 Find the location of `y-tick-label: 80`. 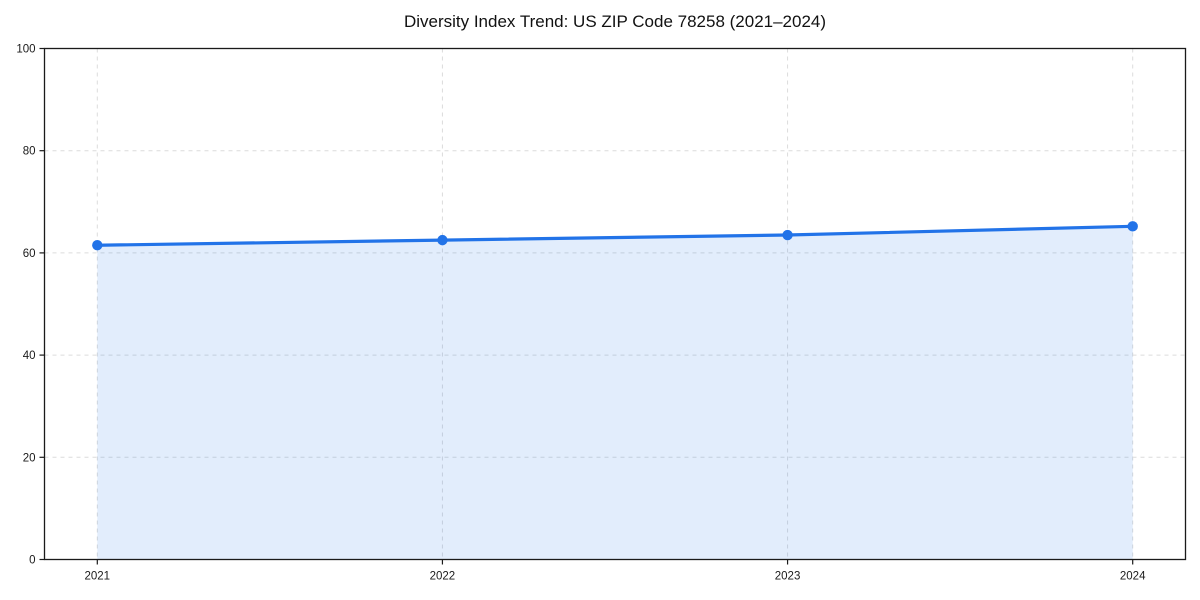

y-tick-label: 80 is located at coordinates (29, 152).